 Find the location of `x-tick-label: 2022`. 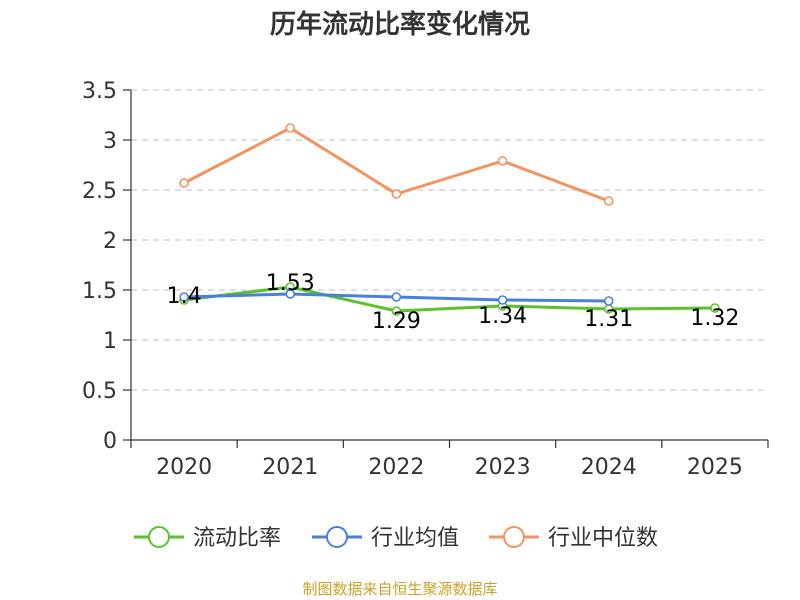

x-tick-label: 2022 is located at coordinates (396, 467).